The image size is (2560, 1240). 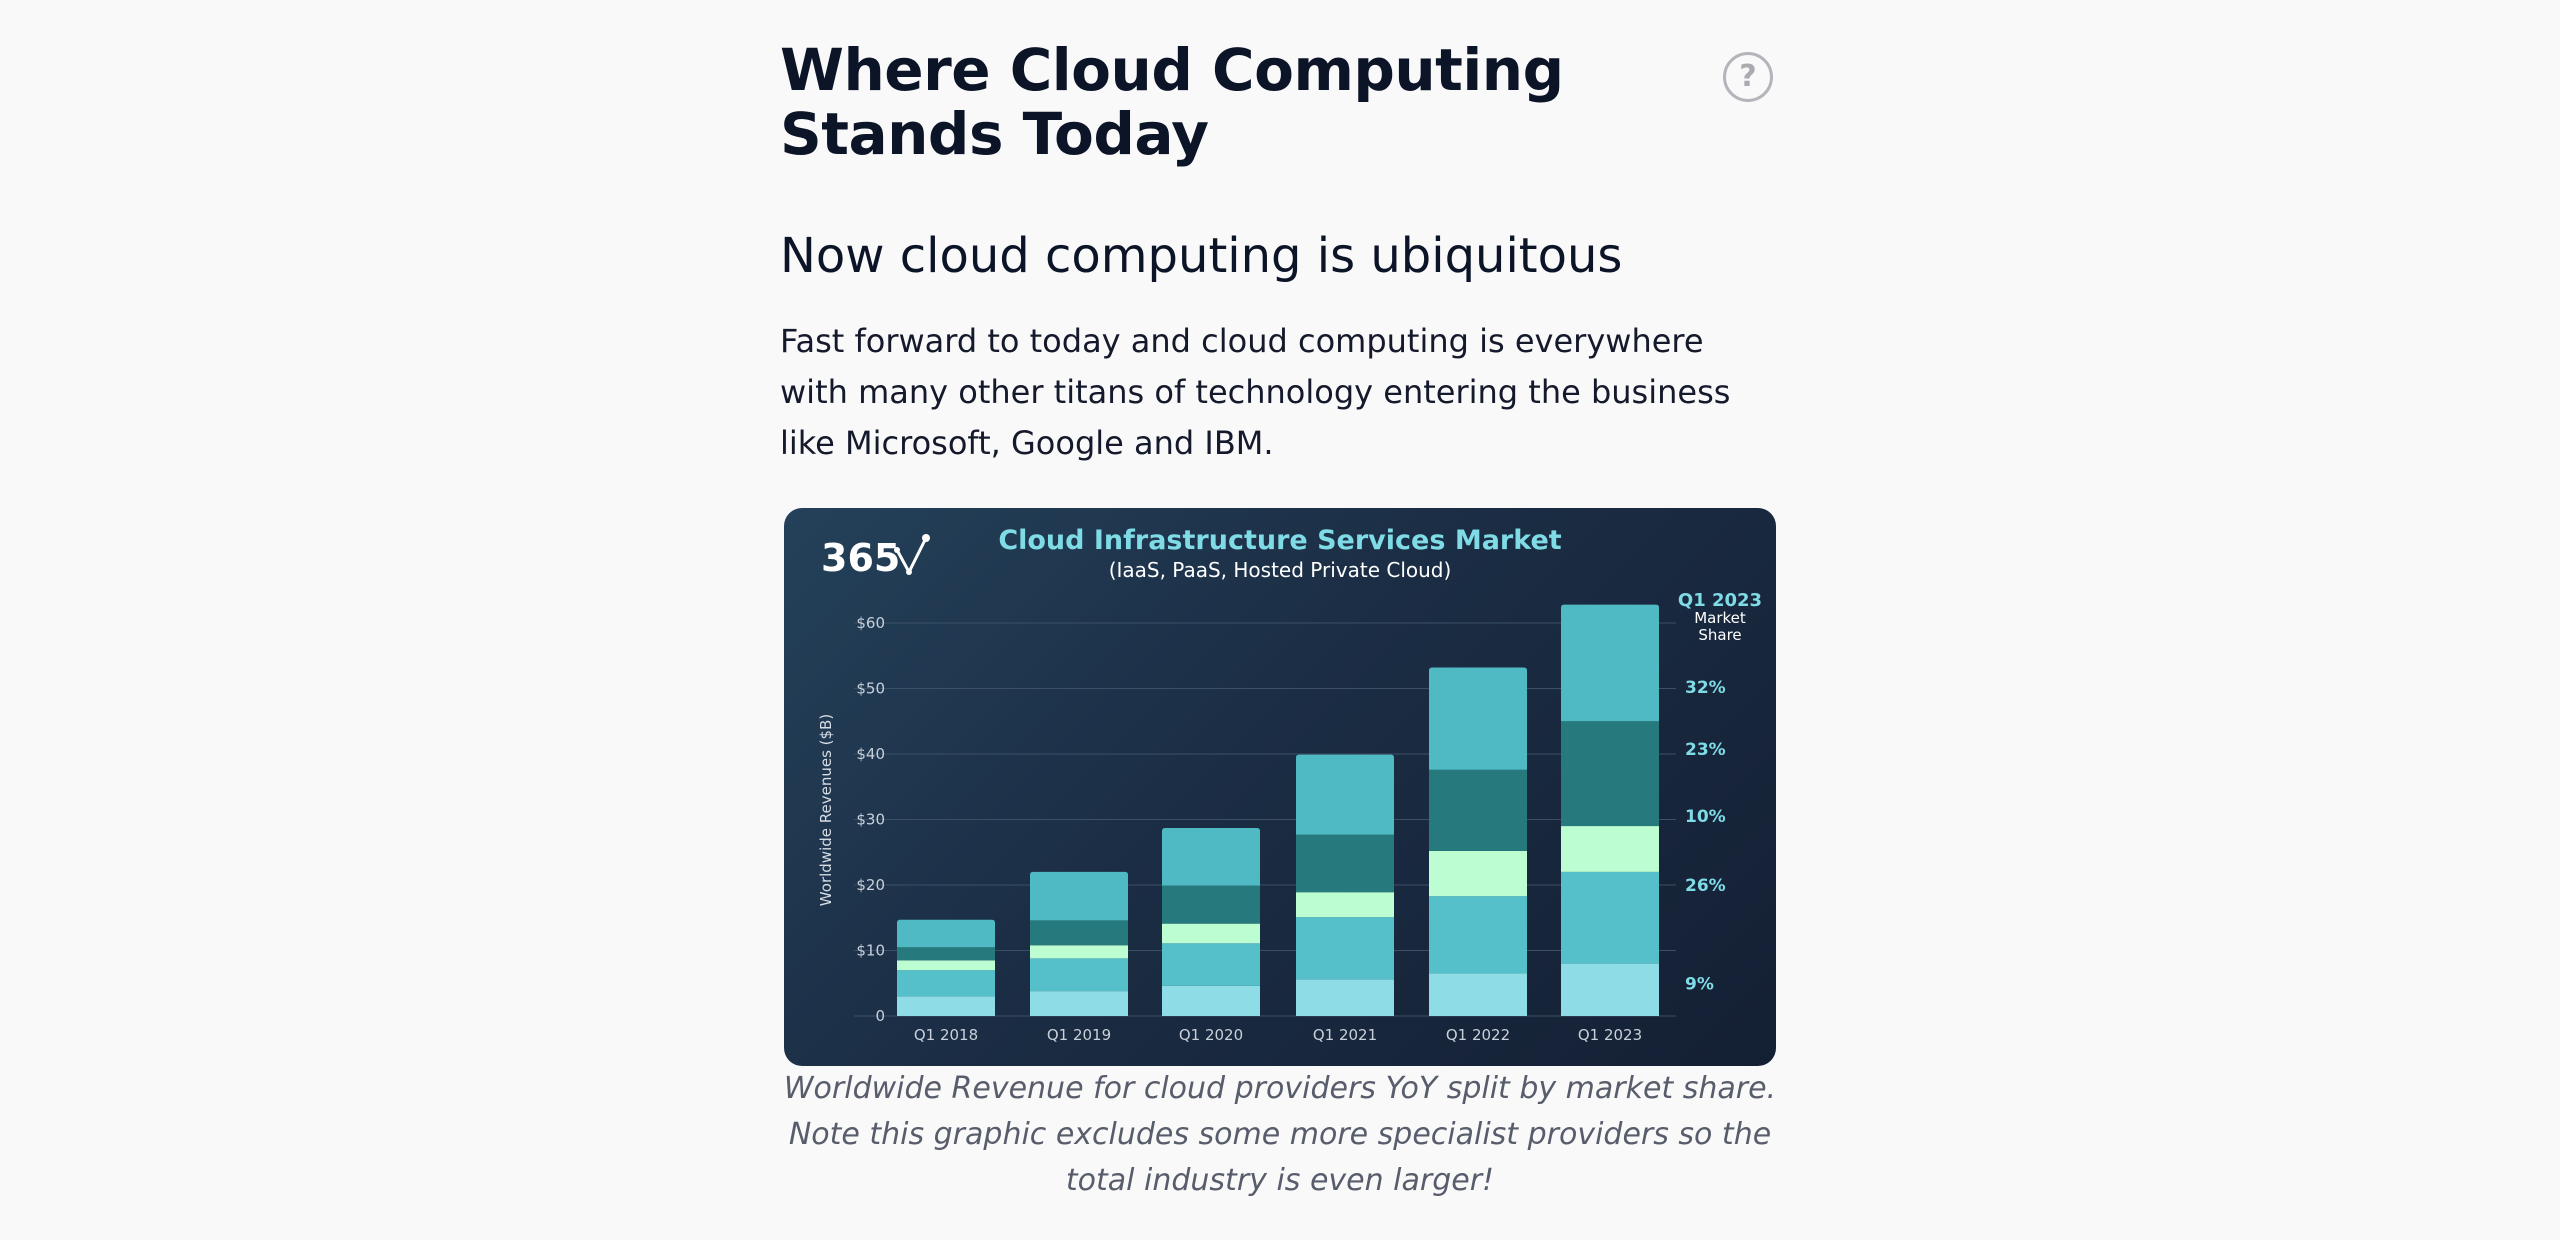 What do you see at coordinates (1079, 1035) in the screenshot?
I see `x-tick-label: Q1 2019` at bounding box center [1079, 1035].